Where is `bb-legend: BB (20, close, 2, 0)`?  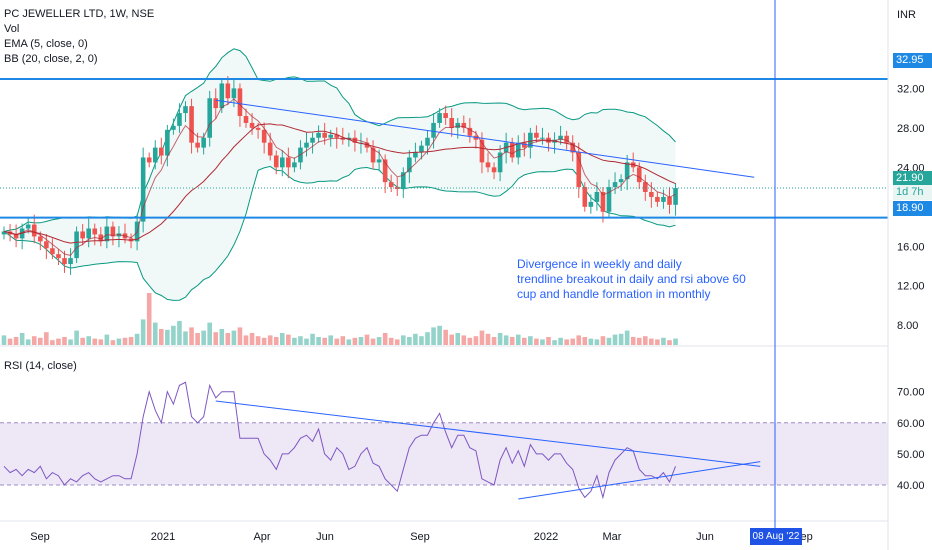
bb-legend: BB (20, close, 2, 0) is located at coordinates (51, 59).